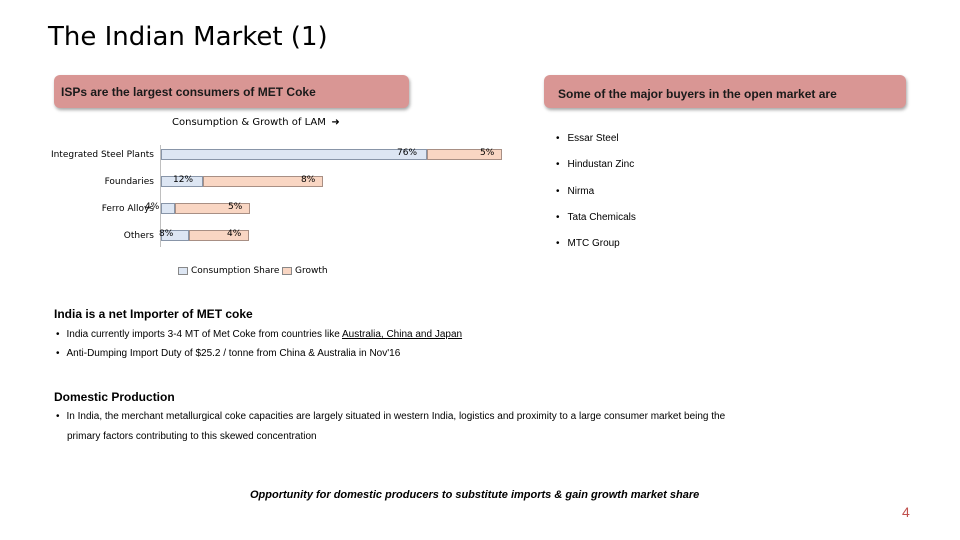 The image size is (960, 540). Describe the element at coordinates (407, 153) in the screenshot. I see `data-label-share-0: 76%` at that location.